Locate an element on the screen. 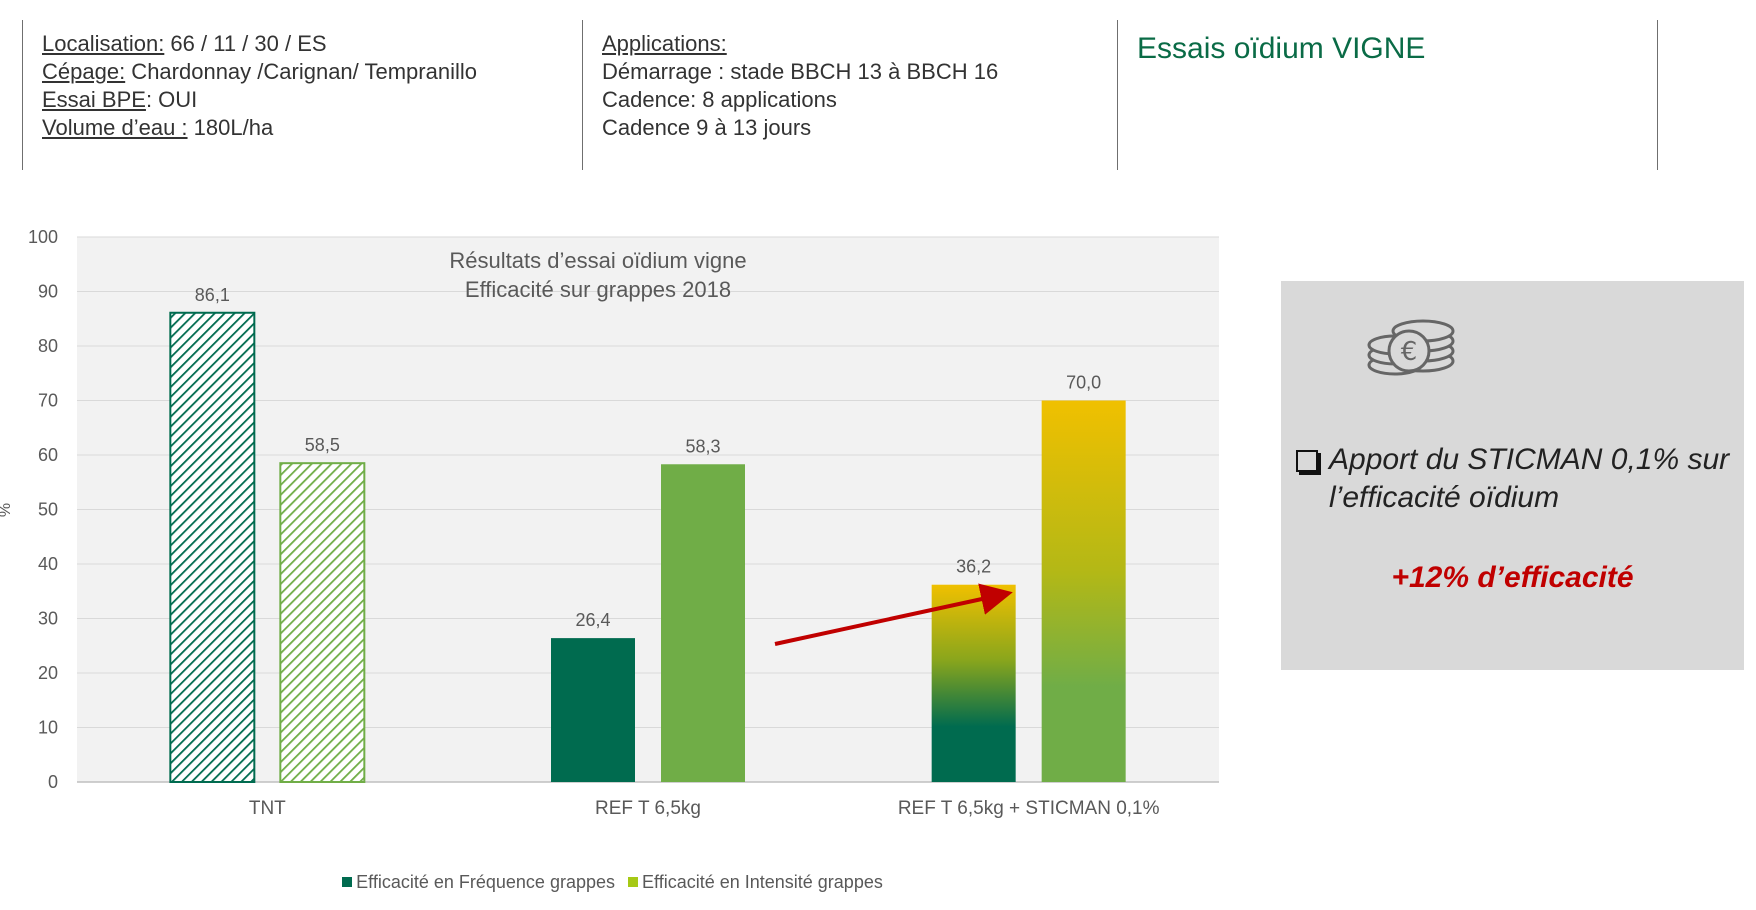 This screenshot has width=1756, height=910. y-tick-label: 20 is located at coordinates (48, 673).